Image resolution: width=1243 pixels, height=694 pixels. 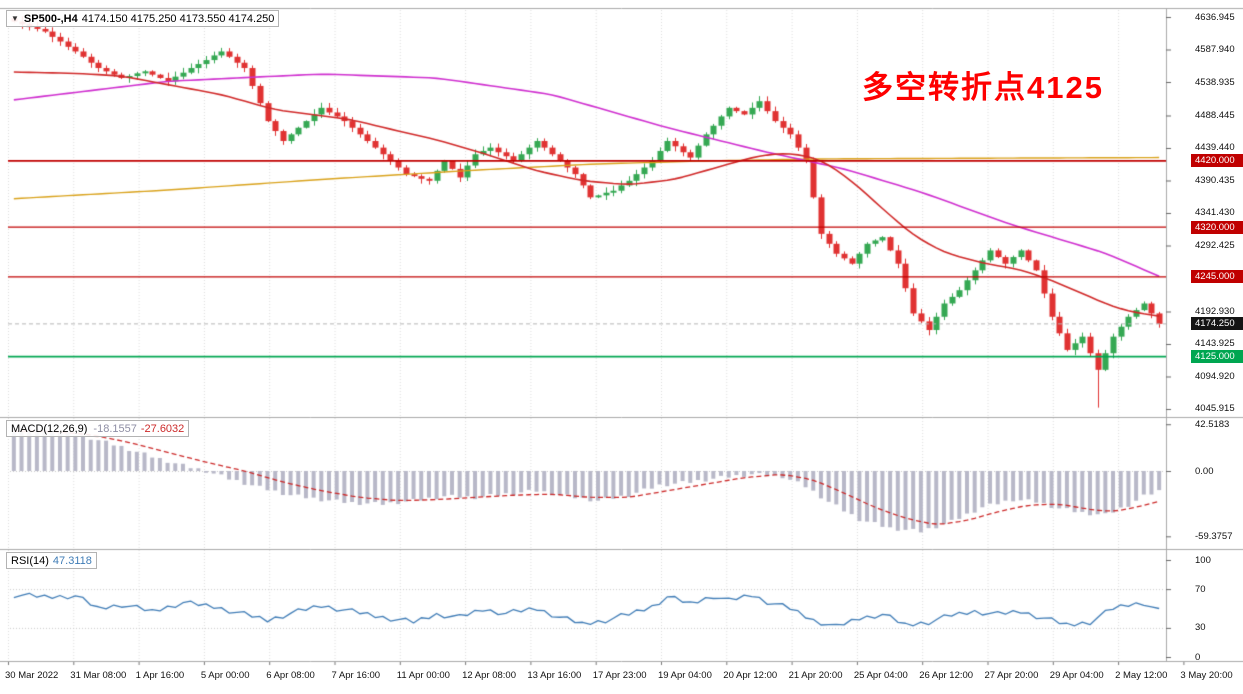 I want to click on price-badge: 4320.000, so click(x=1217, y=227).